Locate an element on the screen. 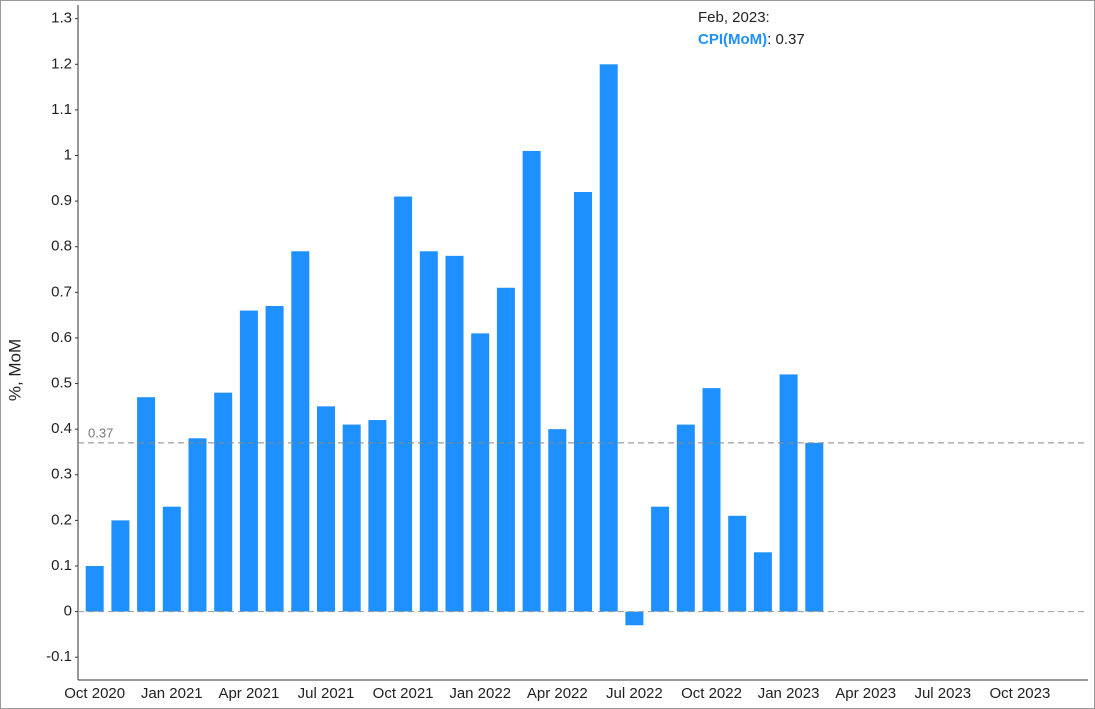 This screenshot has width=1095, height=709. x-tick-label: Oct 2021 is located at coordinates (403, 693).